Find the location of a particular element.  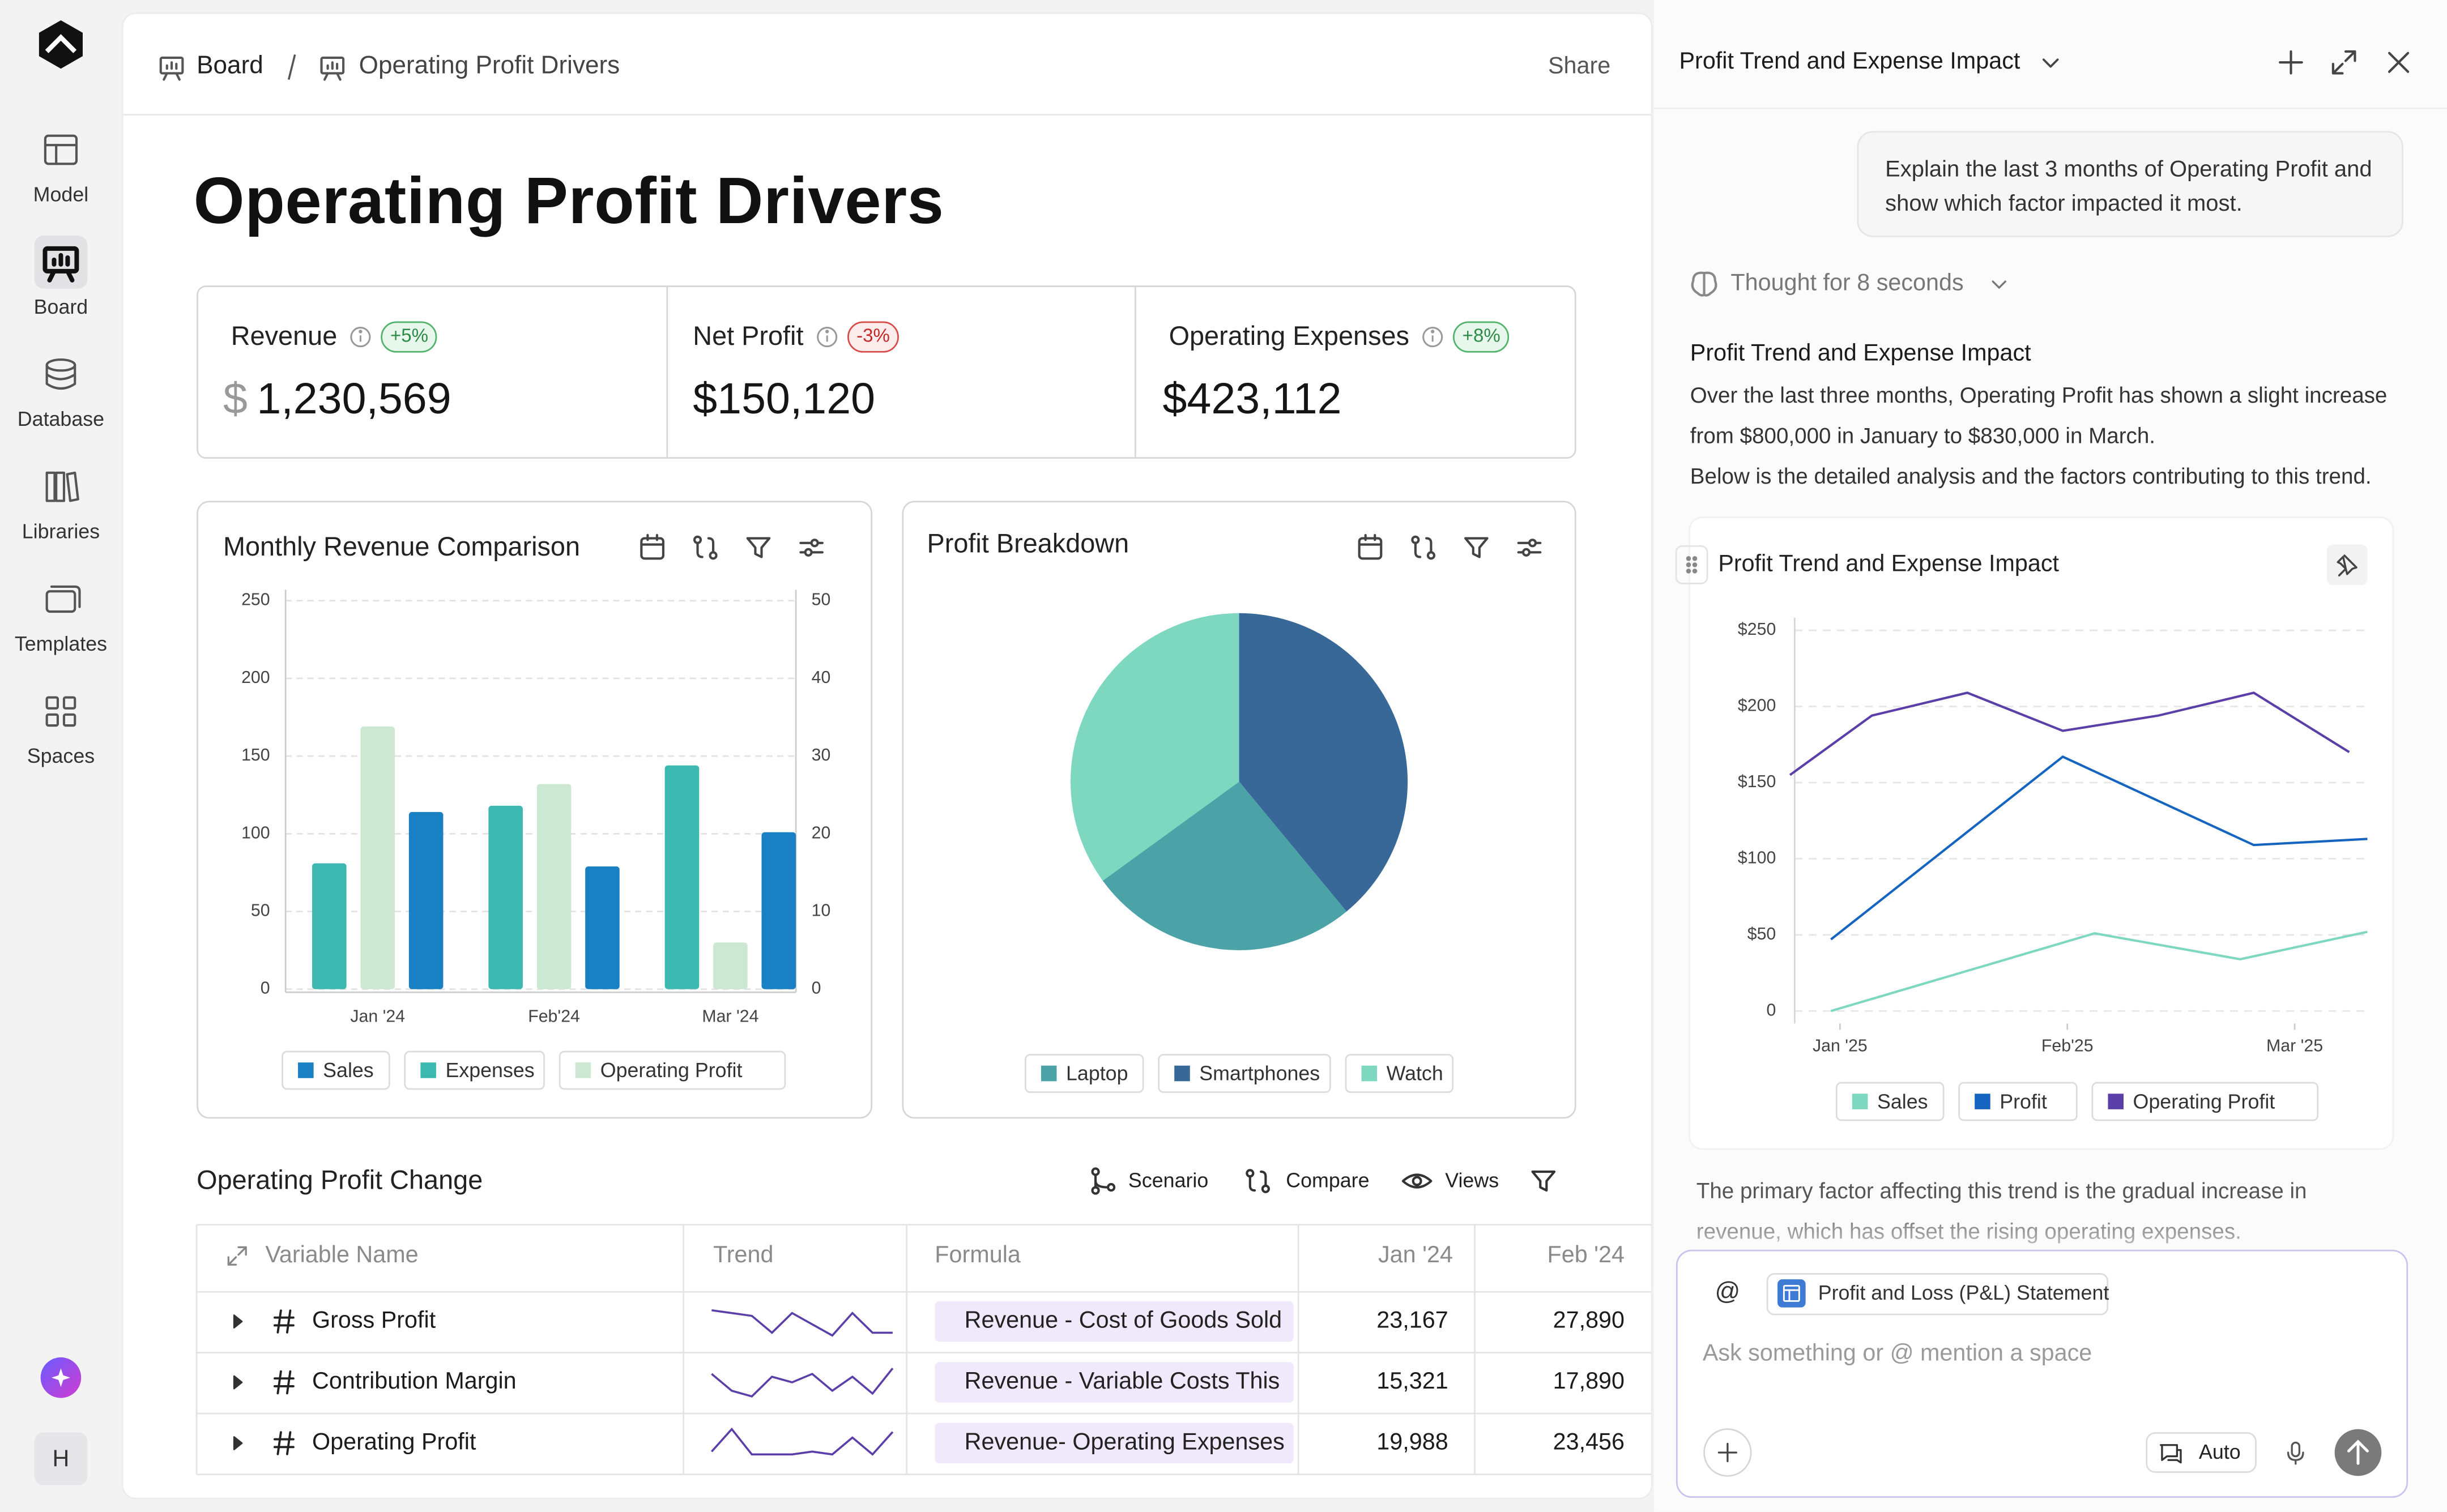

drag-handle is located at coordinates (1692, 564).